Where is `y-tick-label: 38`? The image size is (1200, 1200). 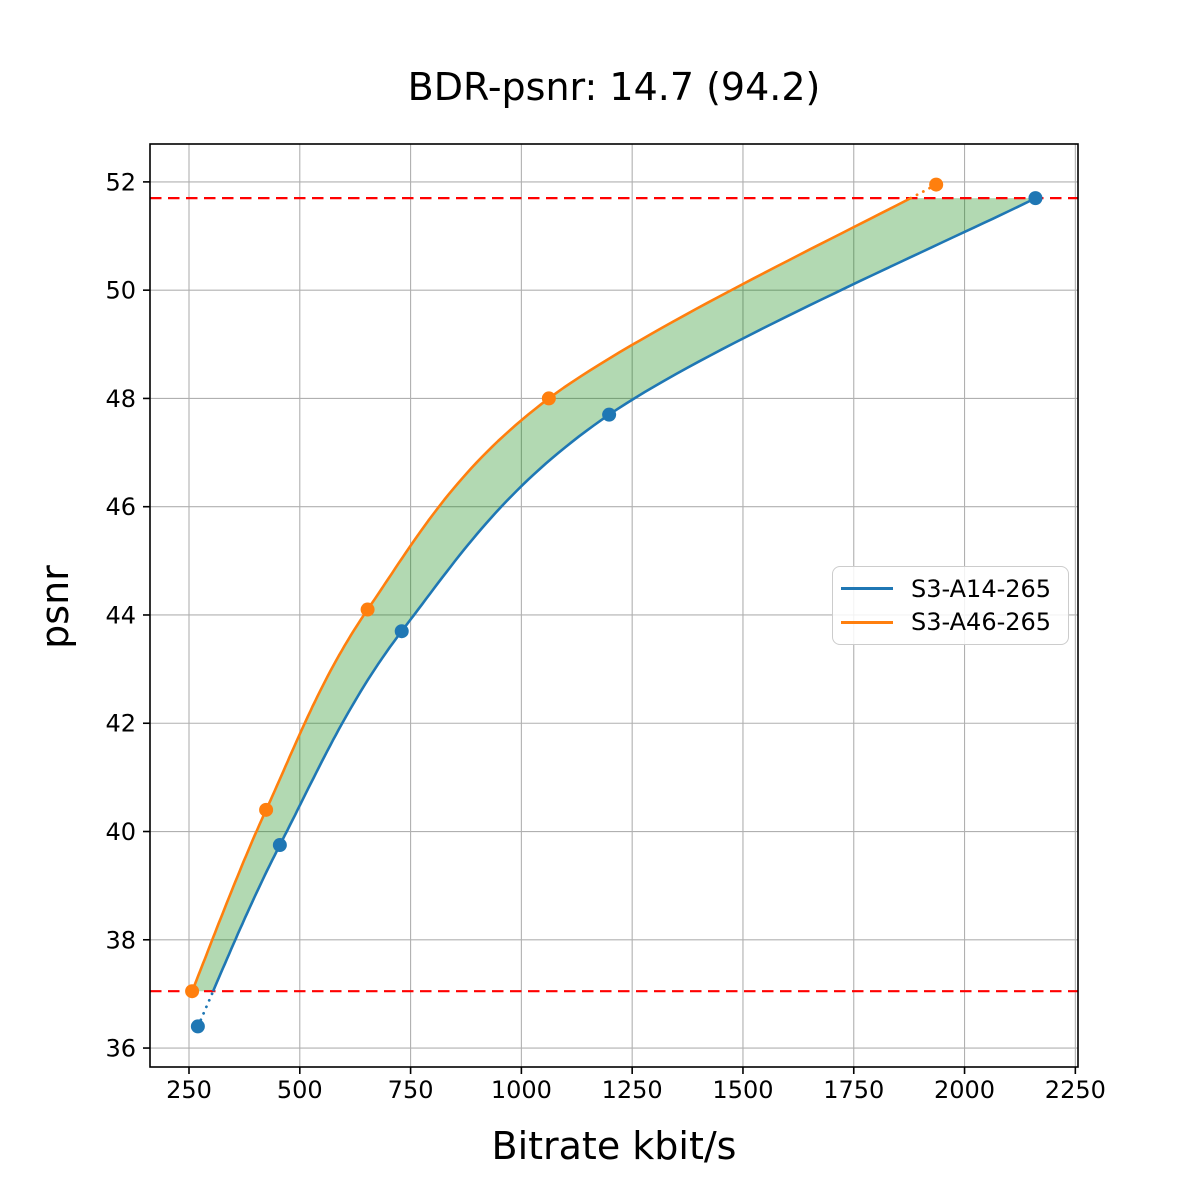
y-tick-label: 38 is located at coordinates (120, 940).